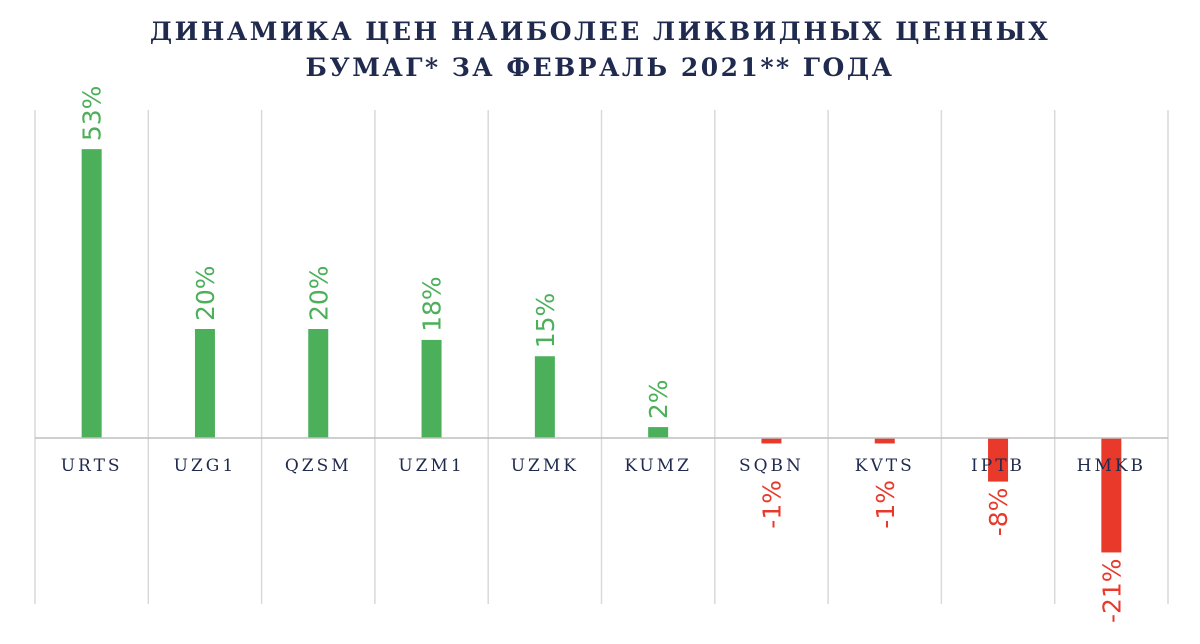 The width and height of the screenshot is (1200, 644). Describe the element at coordinates (92, 114) in the screenshot. I see `value-label-urts: 53%` at that location.